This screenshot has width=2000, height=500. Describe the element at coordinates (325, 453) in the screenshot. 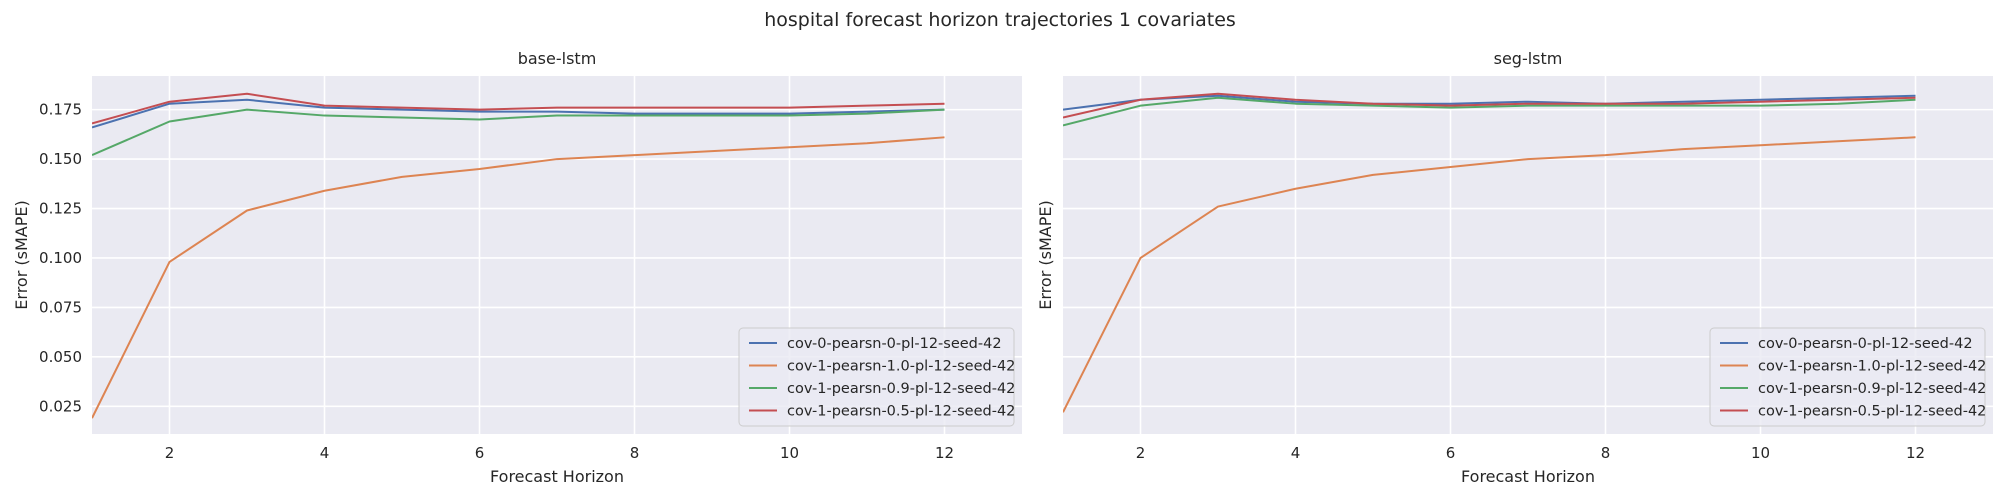

I see `panel-1-x-tick-label: 4` at that location.